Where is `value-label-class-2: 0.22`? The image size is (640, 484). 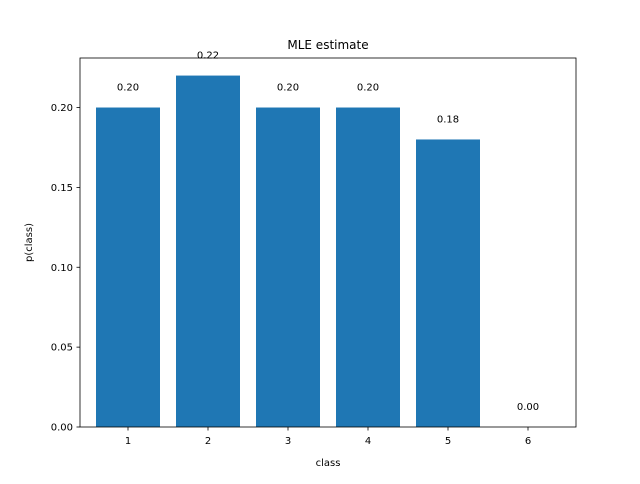 value-label-class-2: 0.22 is located at coordinates (208, 56).